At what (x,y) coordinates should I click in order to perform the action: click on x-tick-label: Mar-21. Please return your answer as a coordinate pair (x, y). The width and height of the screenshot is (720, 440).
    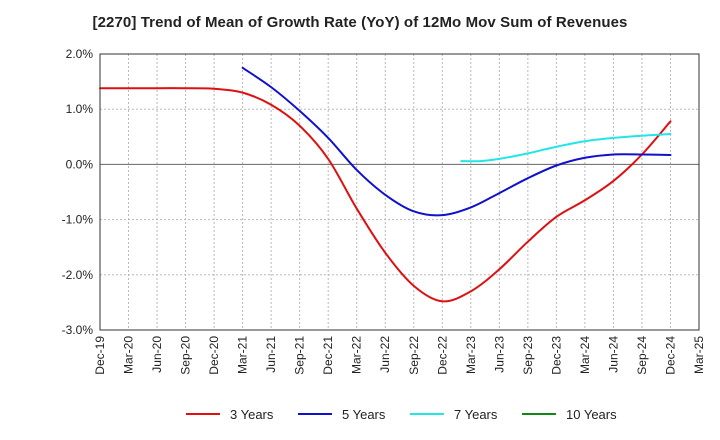
    Looking at the image, I should click on (243, 355).